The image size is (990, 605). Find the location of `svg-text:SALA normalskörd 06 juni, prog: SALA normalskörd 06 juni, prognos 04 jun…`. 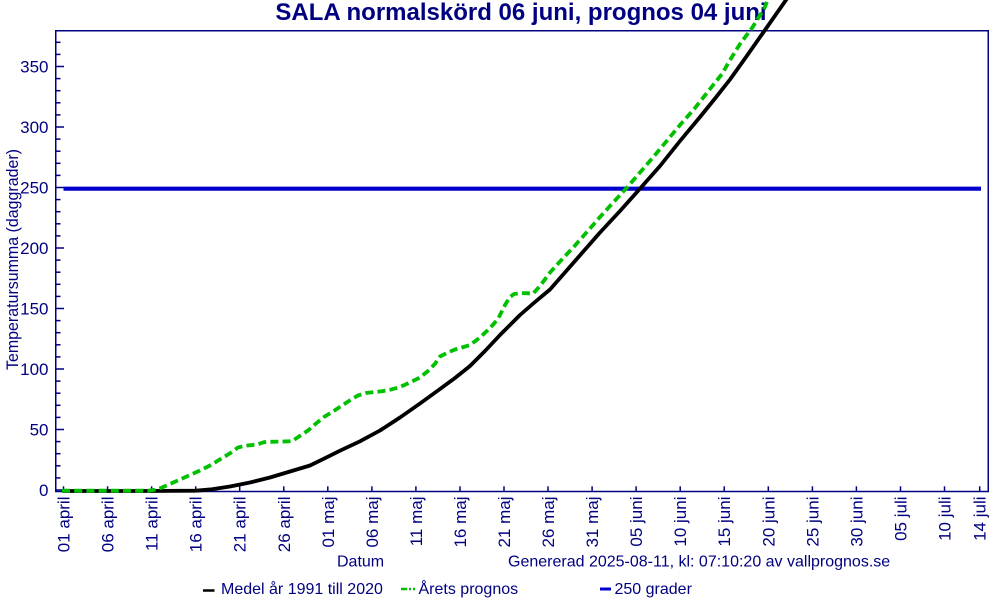

svg-text:SALA normalskörd 06 juni, prog: SALA normalskörd 06 juni, prognos 04 jun… is located at coordinates (520, 13).